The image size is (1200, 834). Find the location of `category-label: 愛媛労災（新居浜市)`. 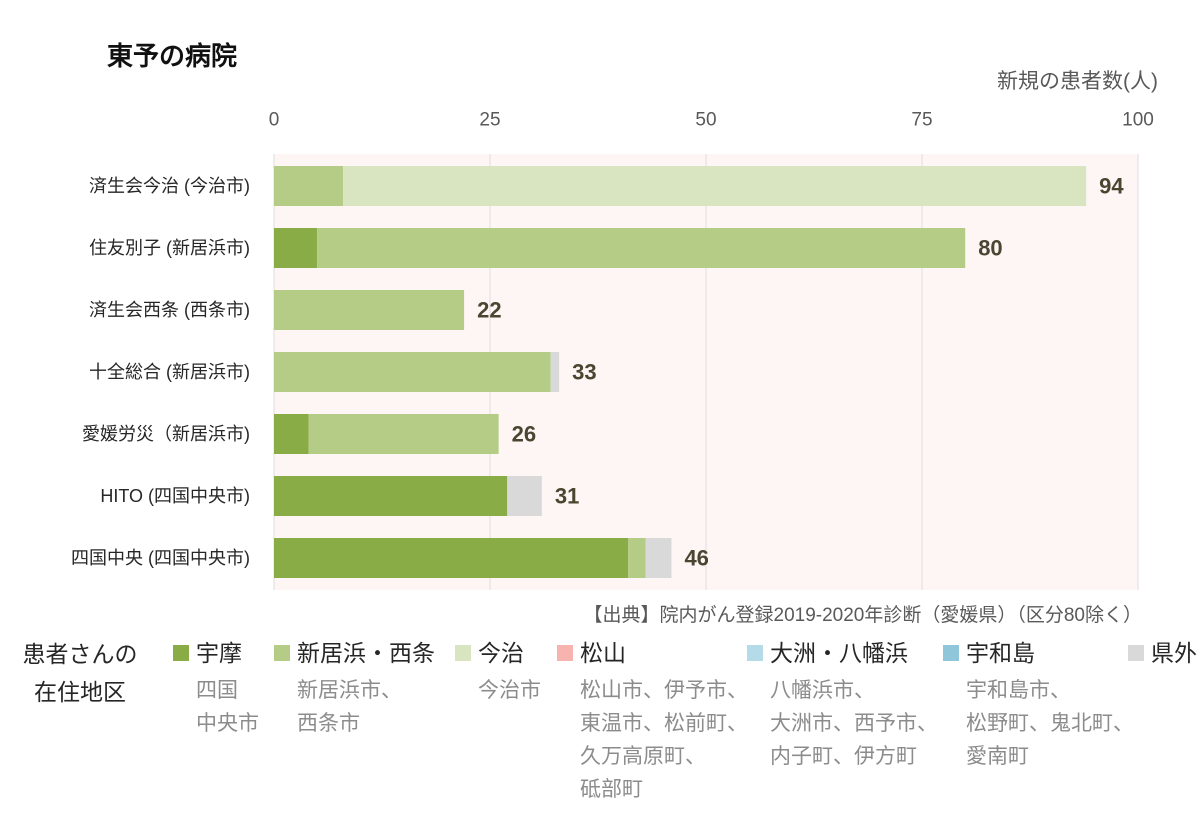

category-label: 愛媛労災（新居浜市) is located at coordinates (166, 434).